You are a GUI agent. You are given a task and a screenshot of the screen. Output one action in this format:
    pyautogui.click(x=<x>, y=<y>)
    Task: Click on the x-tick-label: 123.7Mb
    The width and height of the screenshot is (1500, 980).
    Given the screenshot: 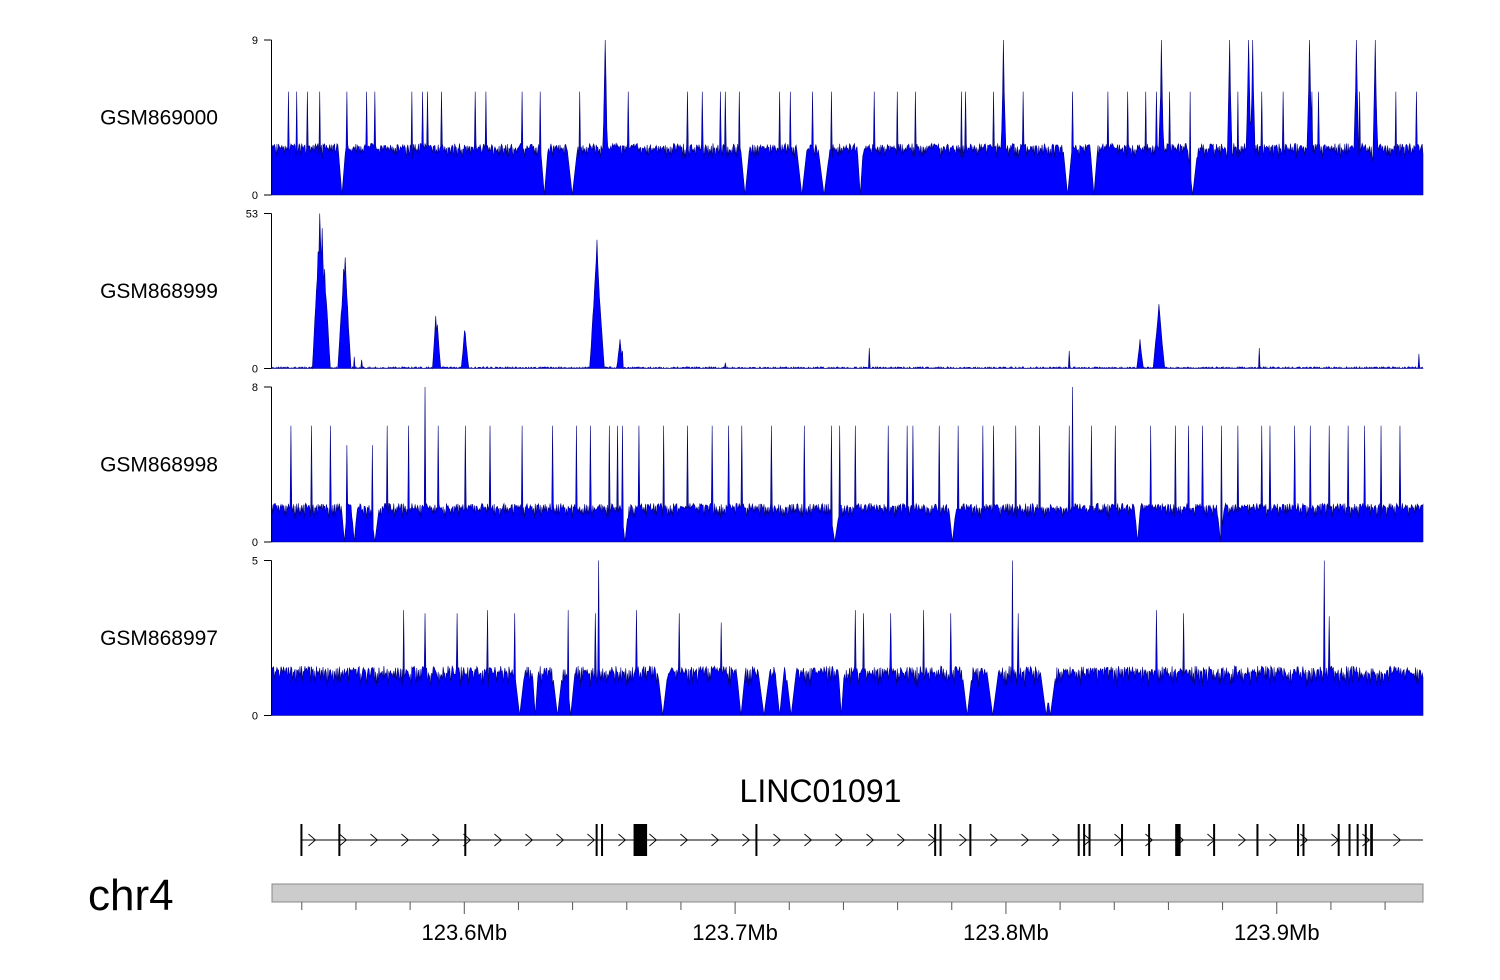 What is the action you would take?
    pyautogui.click(x=735, y=932)
    